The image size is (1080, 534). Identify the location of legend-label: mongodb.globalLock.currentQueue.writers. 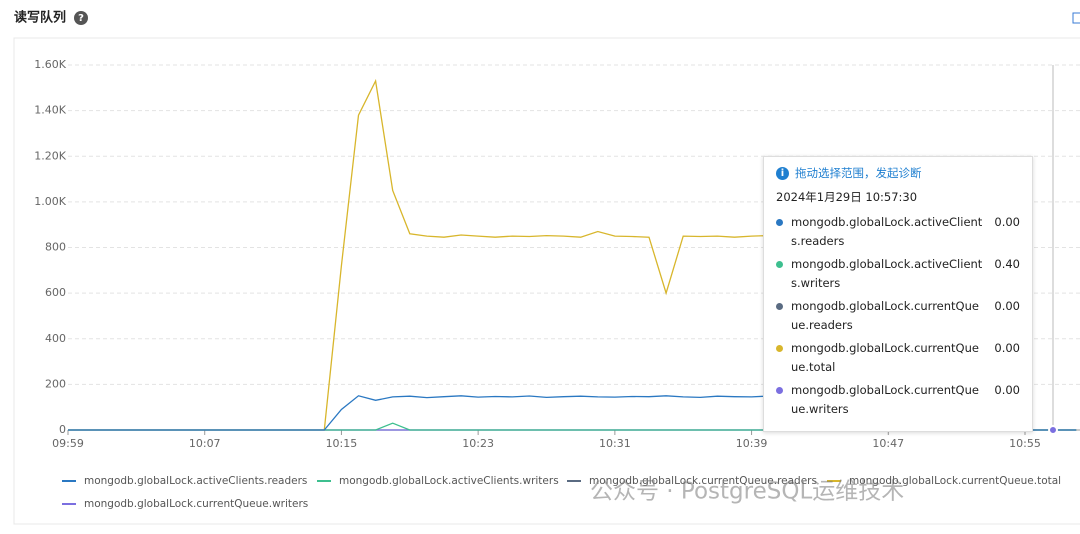
(196, 504).